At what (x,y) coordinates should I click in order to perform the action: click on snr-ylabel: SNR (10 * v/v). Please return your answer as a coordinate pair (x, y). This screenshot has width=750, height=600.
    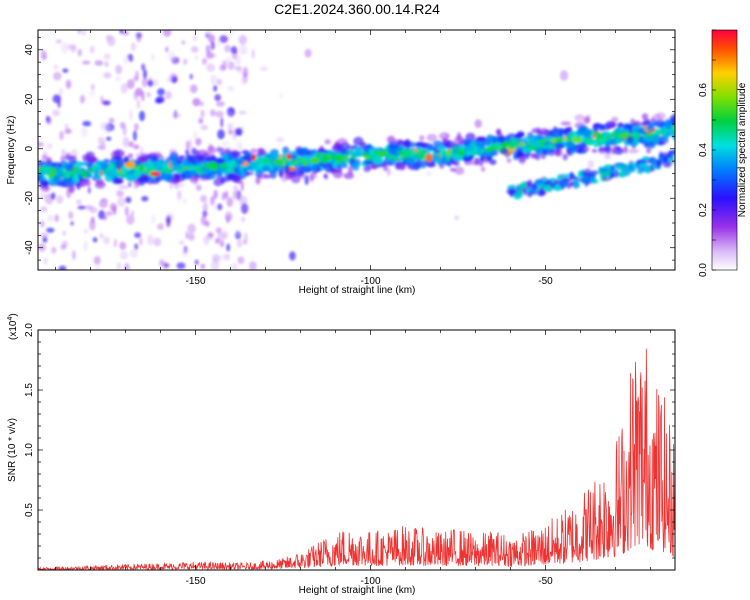
    Looking at the image, I should click on (12, 450).